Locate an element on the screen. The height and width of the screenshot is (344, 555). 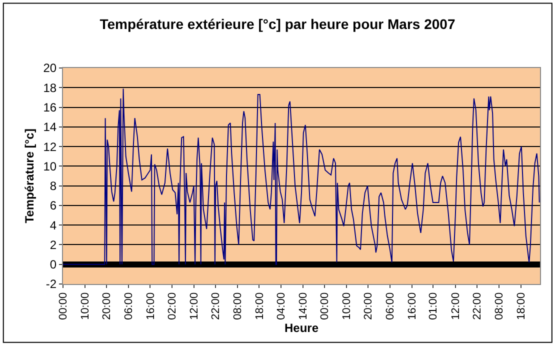
y-tick-label: 12 is located at coordinates (50, 147).